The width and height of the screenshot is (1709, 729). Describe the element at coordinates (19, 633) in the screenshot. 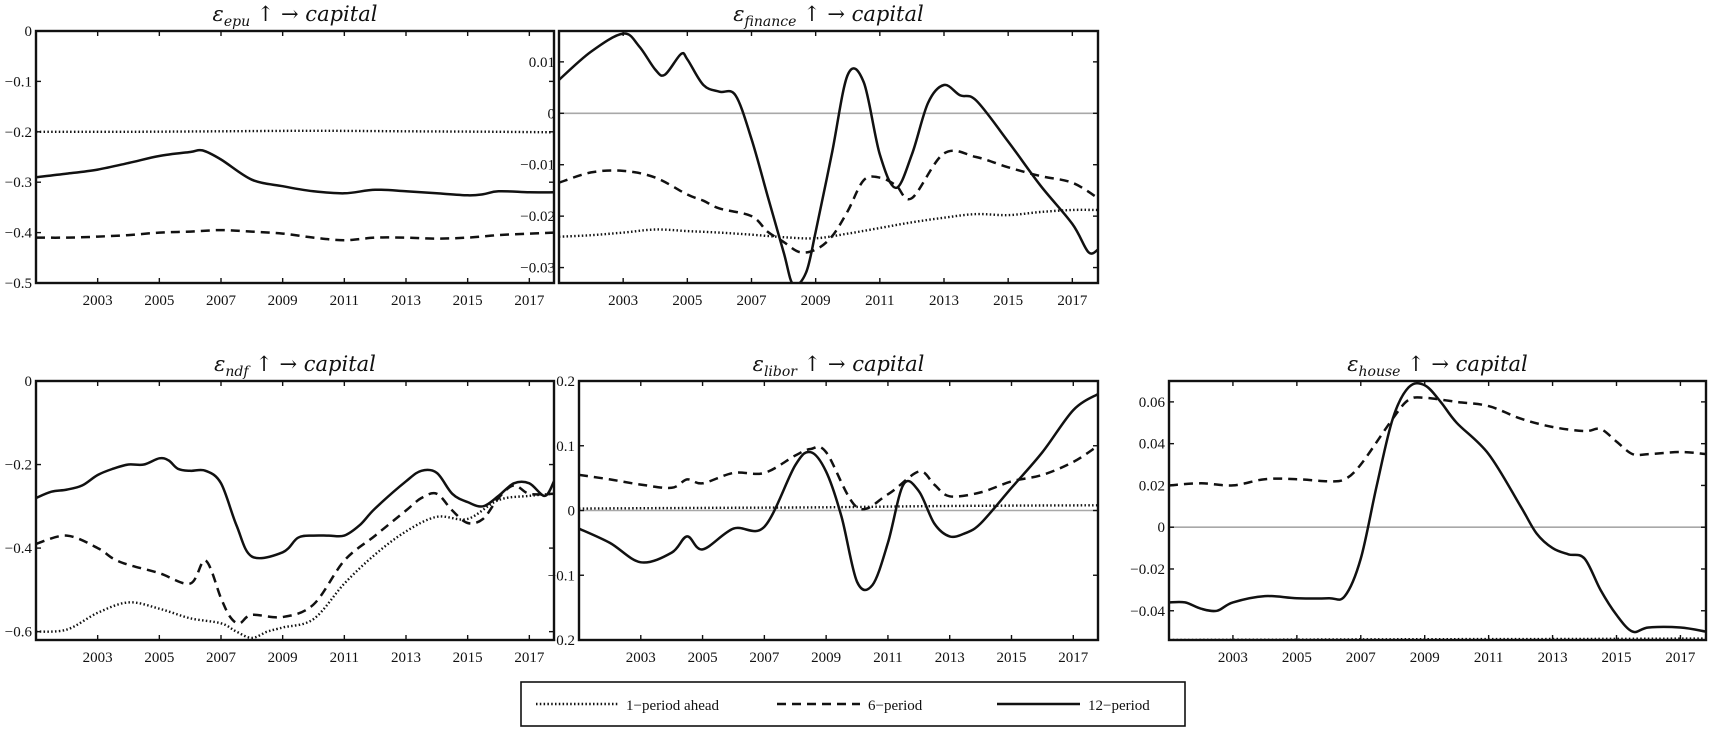

I see `y-tick-label: −0.6` at that location.